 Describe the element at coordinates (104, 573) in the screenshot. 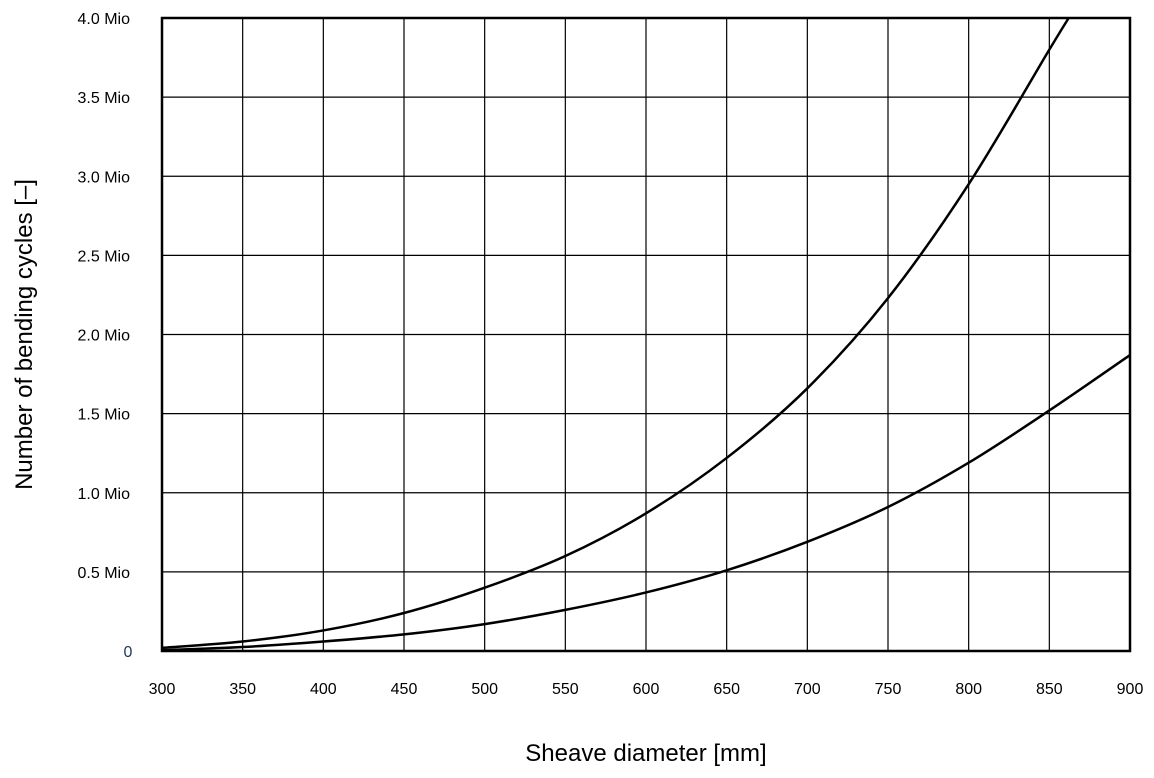

I see `y-tick-label: 0.5 Mio` at that location.